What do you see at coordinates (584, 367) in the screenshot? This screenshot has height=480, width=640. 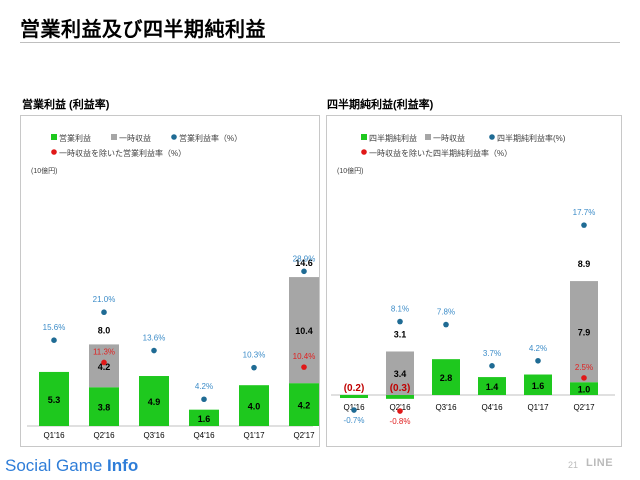 I see `adjusted-rate-data-label: 2.5%` at bounding box center [584, 367].